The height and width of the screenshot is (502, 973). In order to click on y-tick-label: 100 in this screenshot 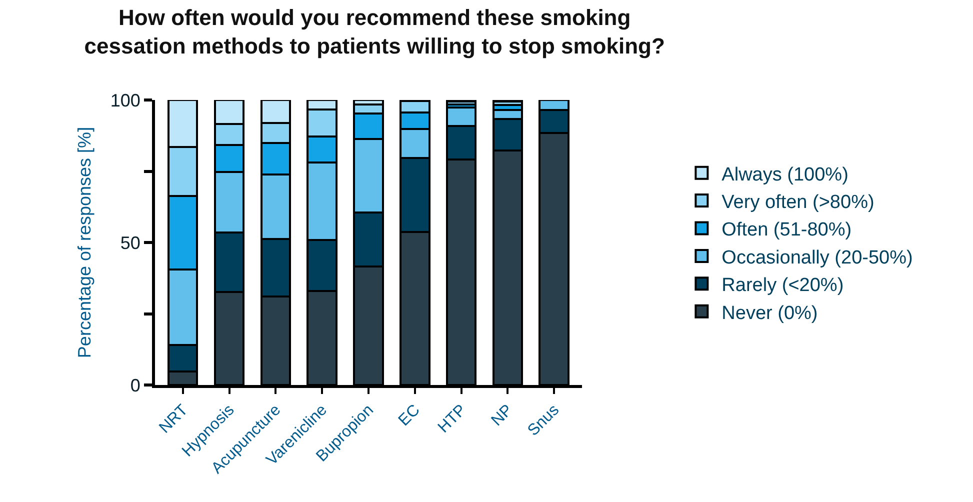, I will do `click(125, 100)`.